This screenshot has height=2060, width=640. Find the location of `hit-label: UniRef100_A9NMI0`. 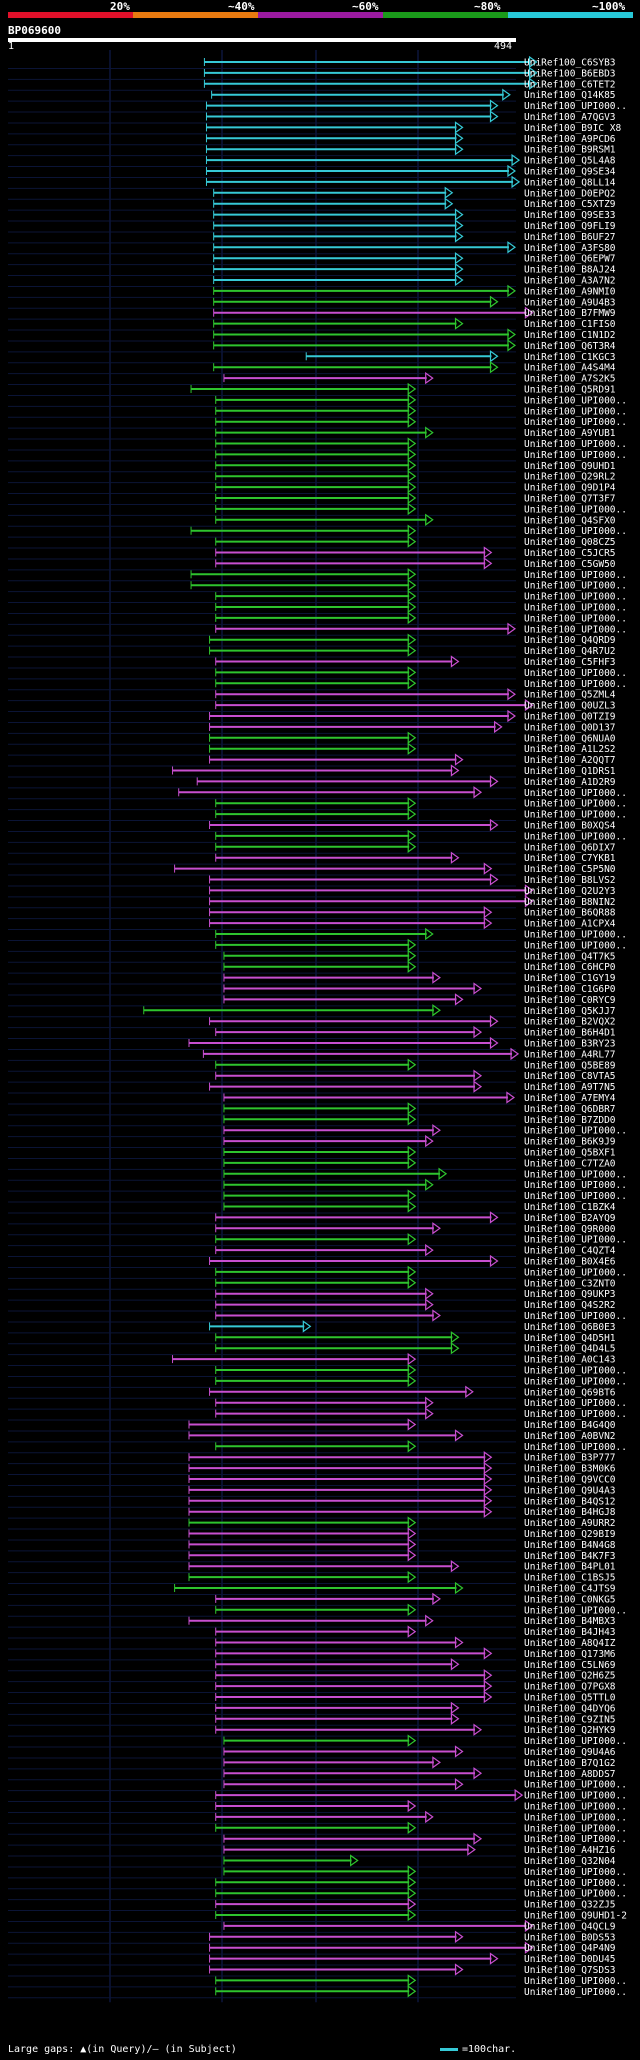

hit-label: UniRef100_A9NMI0 is located at coordinates (570, 291).